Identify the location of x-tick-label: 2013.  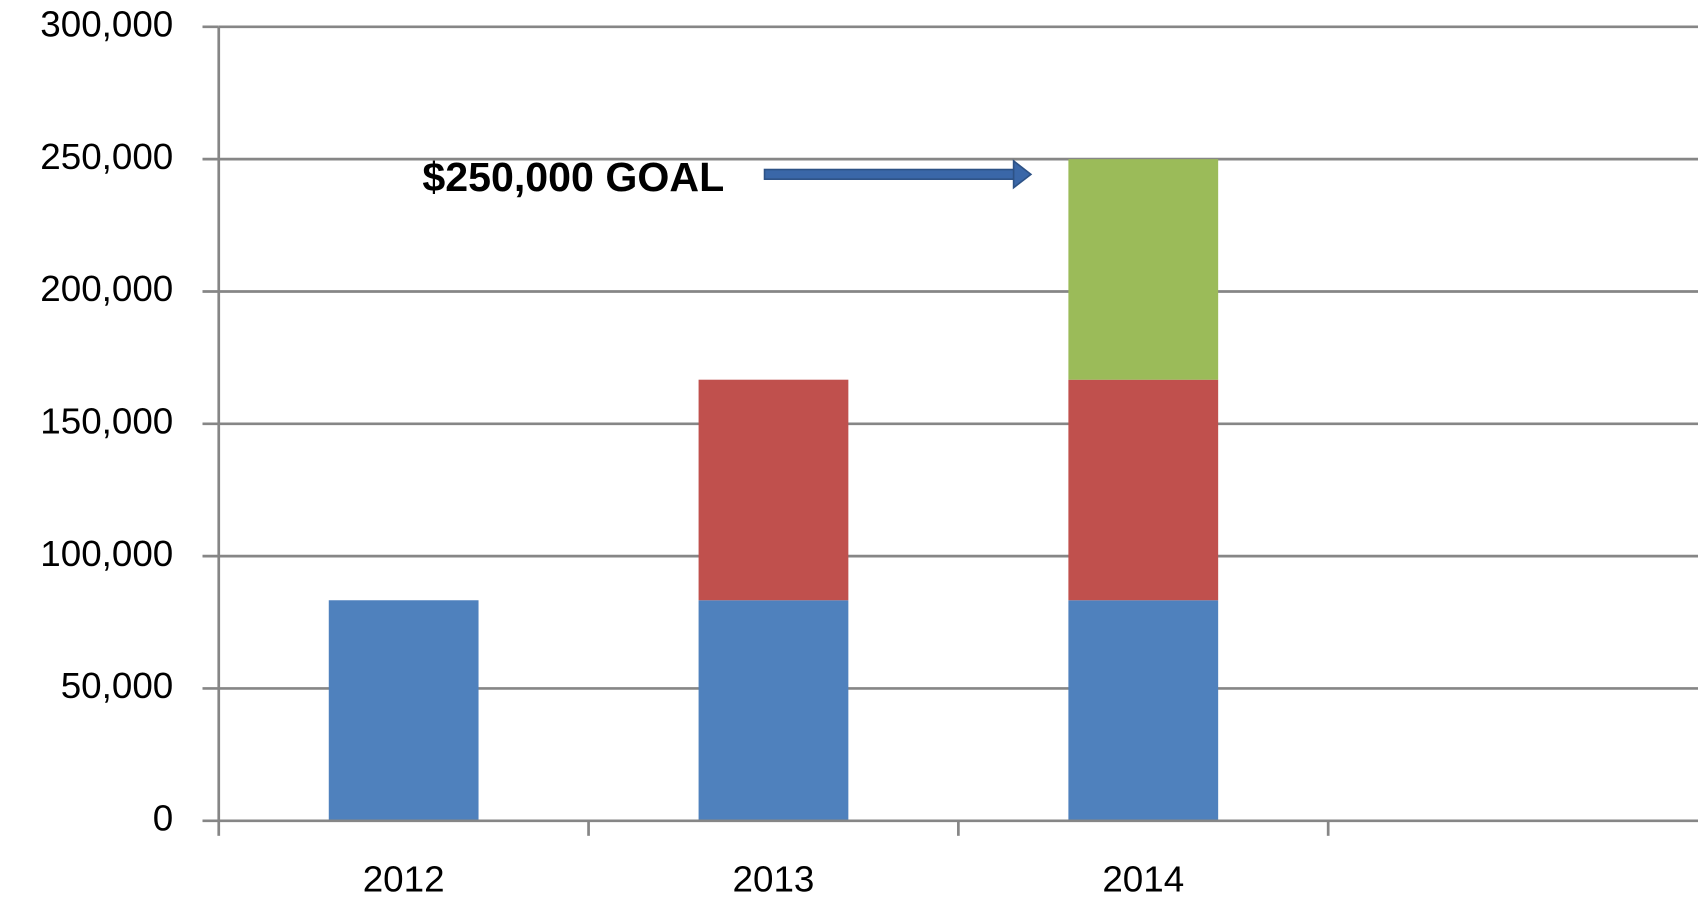
(774, 879).